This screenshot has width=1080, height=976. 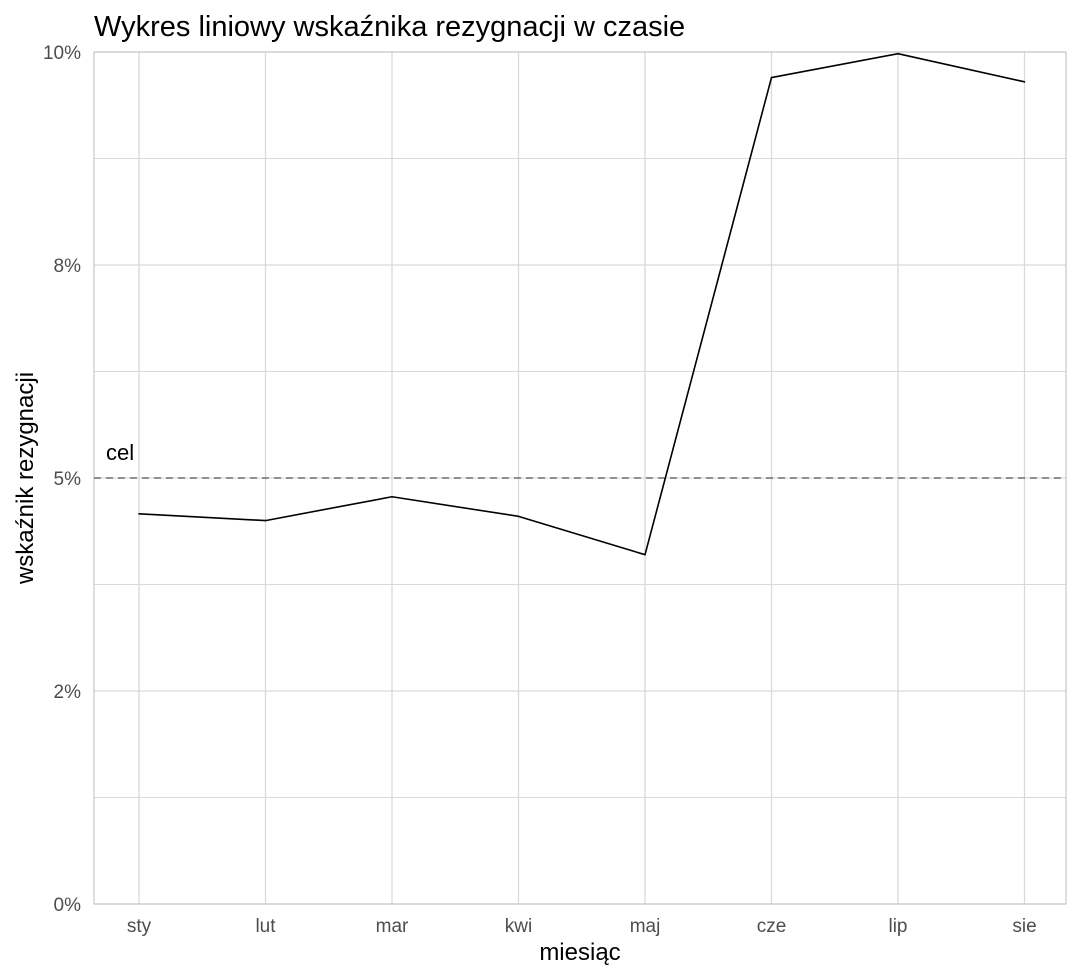 I want to click on x-tick-label: maj, so click(x=645, y=926).